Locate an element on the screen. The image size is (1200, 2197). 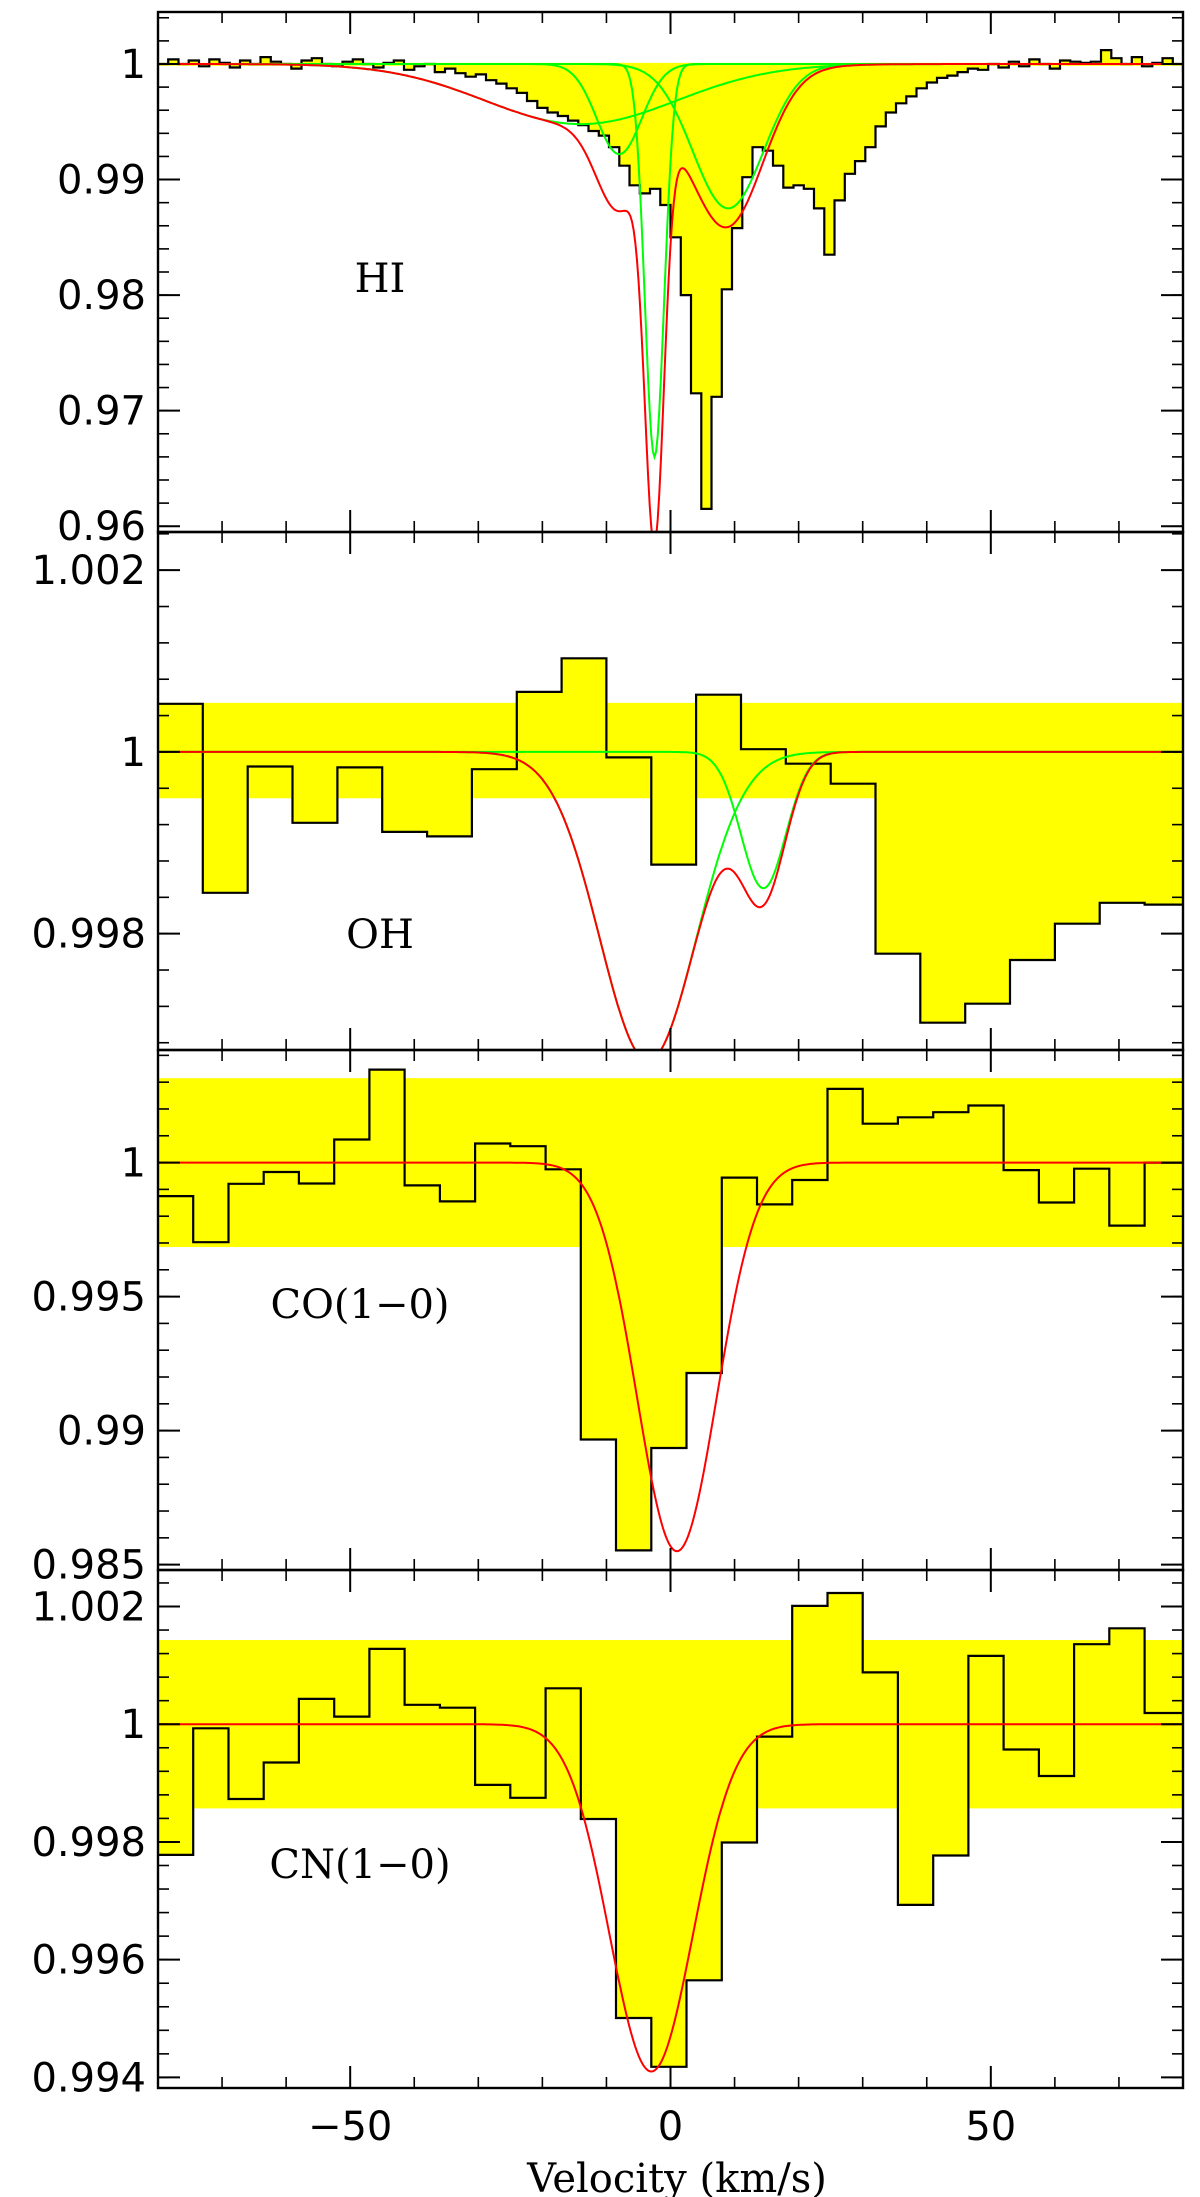
species-label-cn: CN(1−0) is located at coordinates (359, 1865).